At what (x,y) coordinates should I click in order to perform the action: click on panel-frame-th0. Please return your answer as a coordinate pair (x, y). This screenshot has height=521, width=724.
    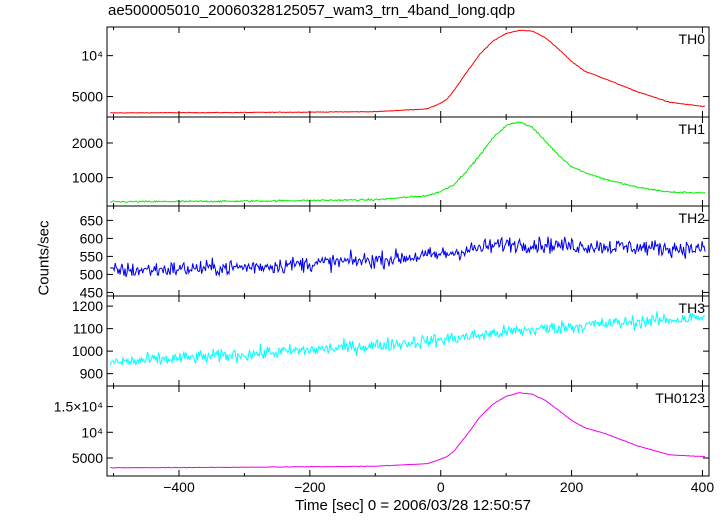
    Looking at the image, I should click on (408, 72).